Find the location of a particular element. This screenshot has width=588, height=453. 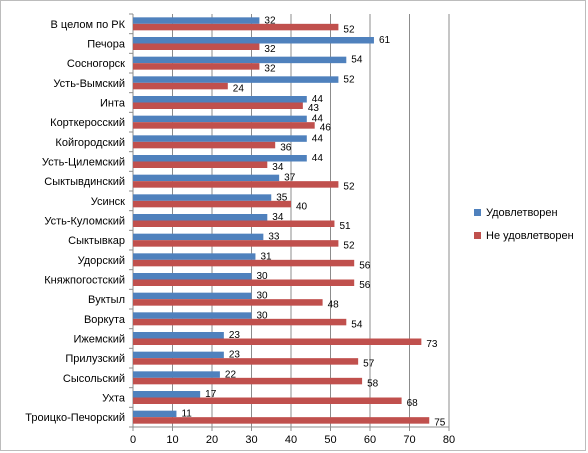

category-label: Вуктыл is located at coordinates (106, 300).